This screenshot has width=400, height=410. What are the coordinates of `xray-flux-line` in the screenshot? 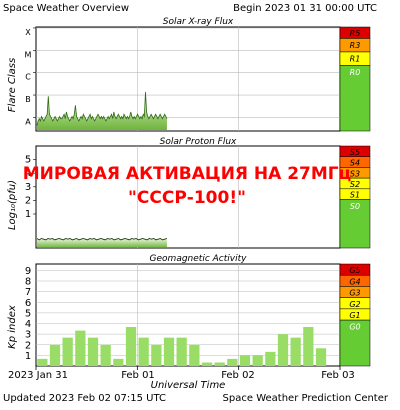 It's located at (102, 108).